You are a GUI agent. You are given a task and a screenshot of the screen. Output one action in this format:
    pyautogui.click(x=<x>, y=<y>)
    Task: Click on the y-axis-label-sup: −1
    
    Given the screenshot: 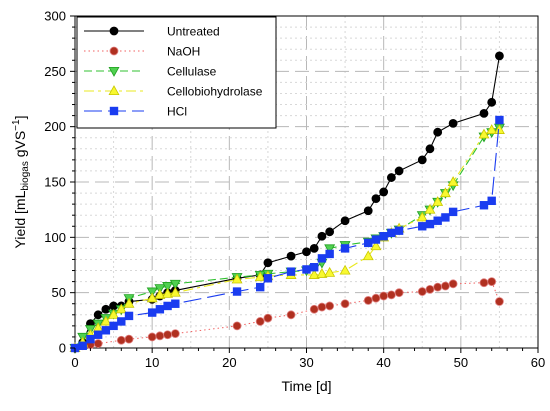 What is the action you would take?
    pyautogui.click(x=16, y=125)
    